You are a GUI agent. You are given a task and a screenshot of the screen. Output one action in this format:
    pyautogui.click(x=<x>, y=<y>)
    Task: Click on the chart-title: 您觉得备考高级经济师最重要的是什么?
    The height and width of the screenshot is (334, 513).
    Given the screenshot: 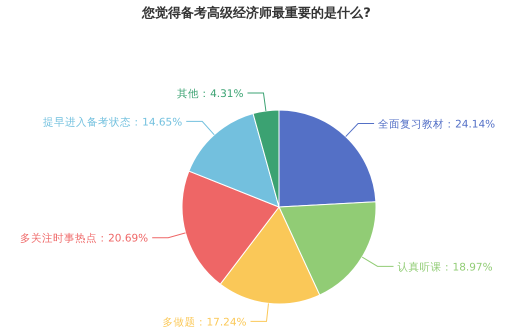 What is the action you would take?
    pyautogui.click(x=256, y=13)
    